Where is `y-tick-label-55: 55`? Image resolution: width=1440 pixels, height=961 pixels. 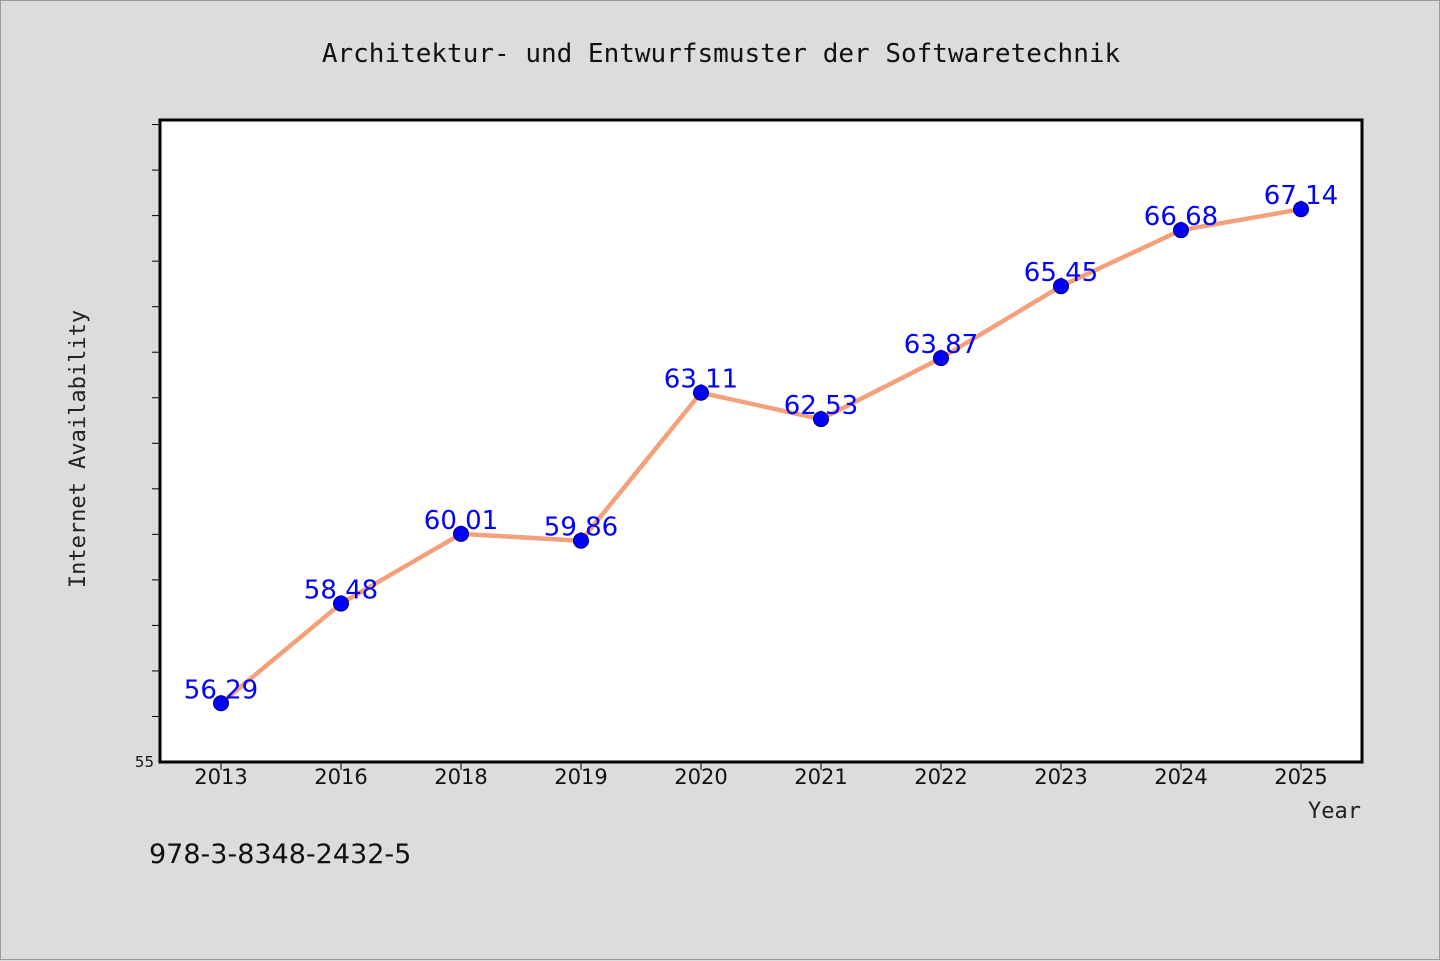 y-tick-label-55: 55 is located at coordinates (144, 762).